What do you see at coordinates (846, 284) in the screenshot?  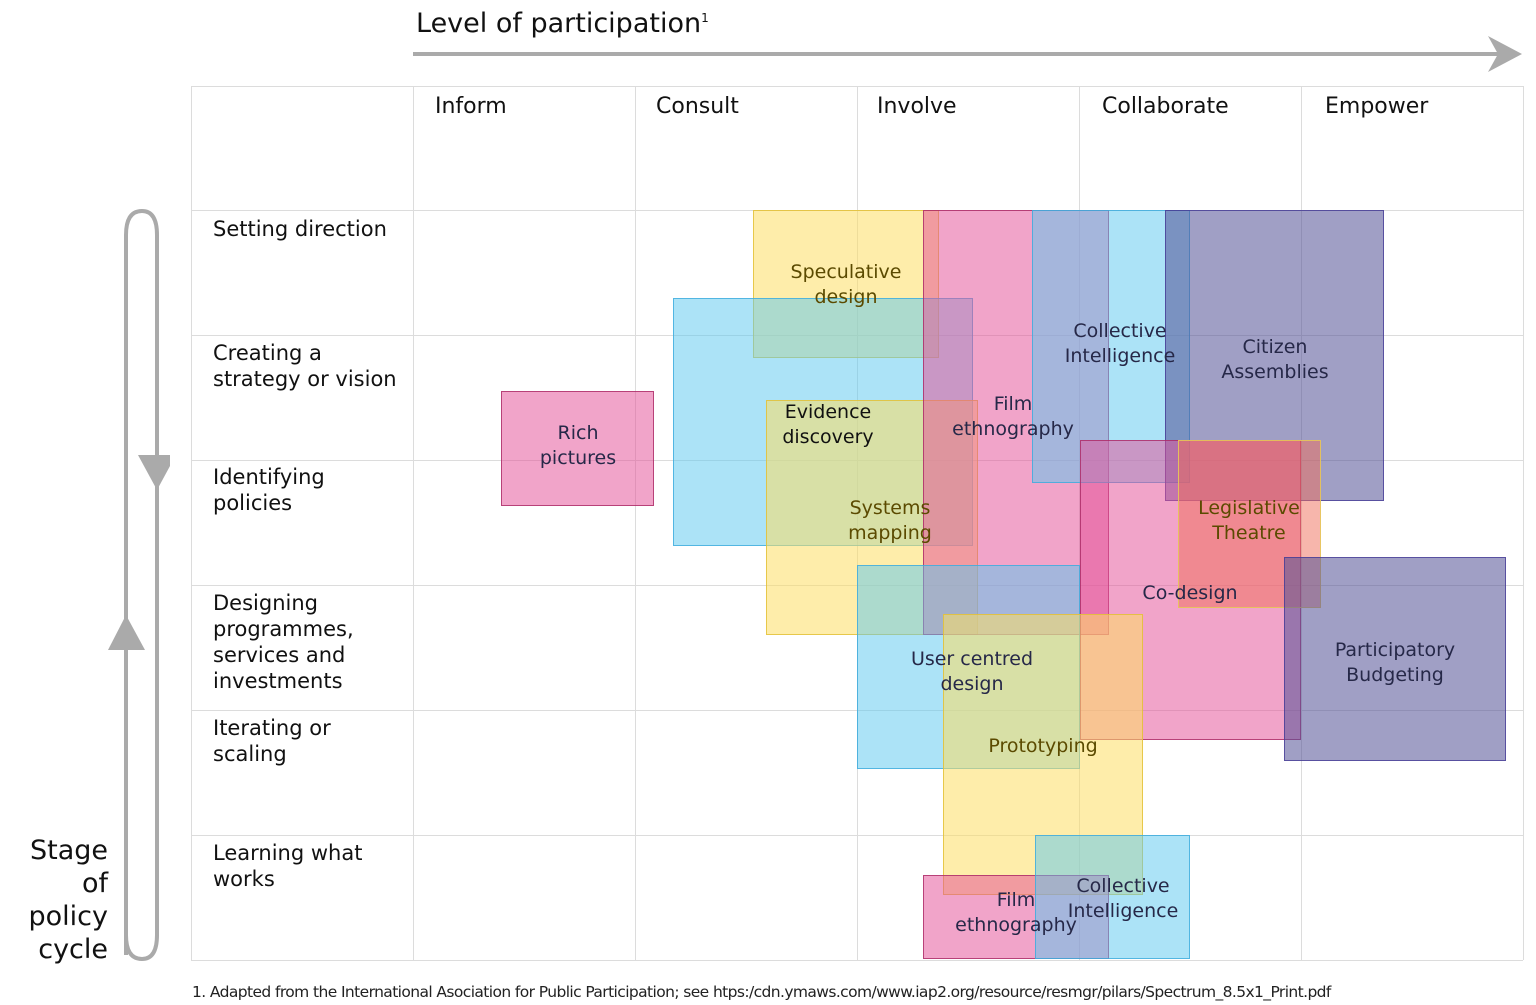 I see `label-speculative-design: Speculative design` at bounding box center [846, 284].